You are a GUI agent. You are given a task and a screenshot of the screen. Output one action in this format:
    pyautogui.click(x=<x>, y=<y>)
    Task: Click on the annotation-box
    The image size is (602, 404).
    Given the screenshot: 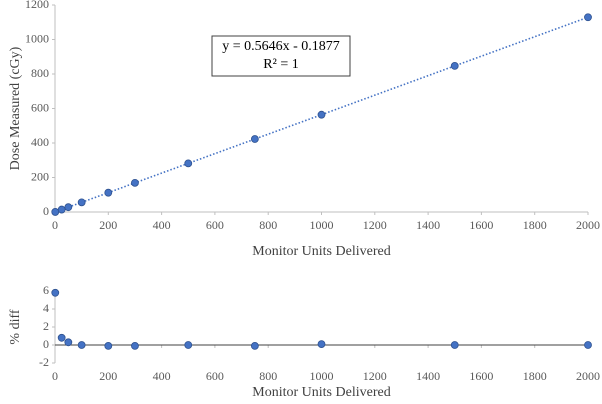 What is the action you would take?
    pyautogui.click(x=281, y=56)
    